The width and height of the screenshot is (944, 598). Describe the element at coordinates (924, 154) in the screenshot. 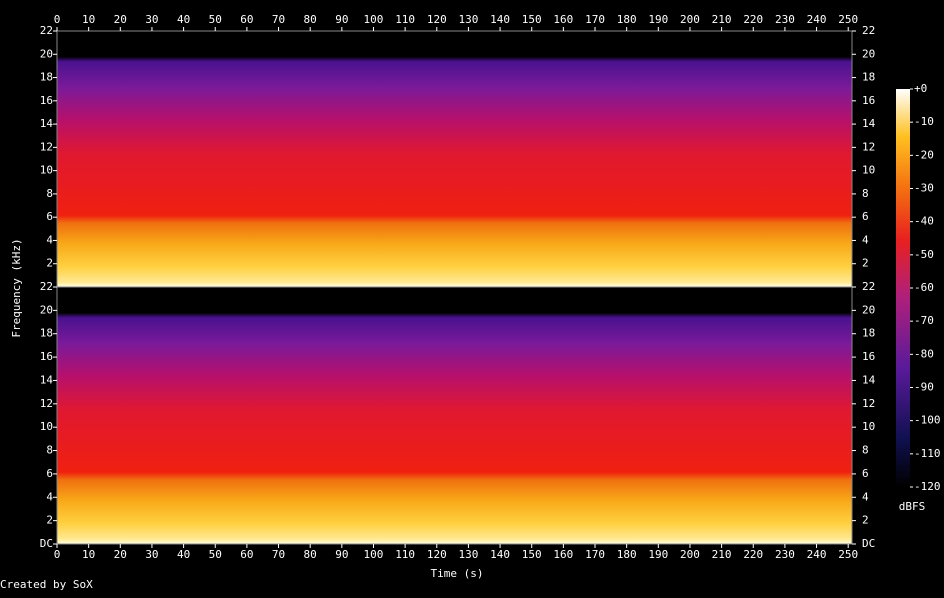

I see `colorbar-tick-label: -20` at that location.